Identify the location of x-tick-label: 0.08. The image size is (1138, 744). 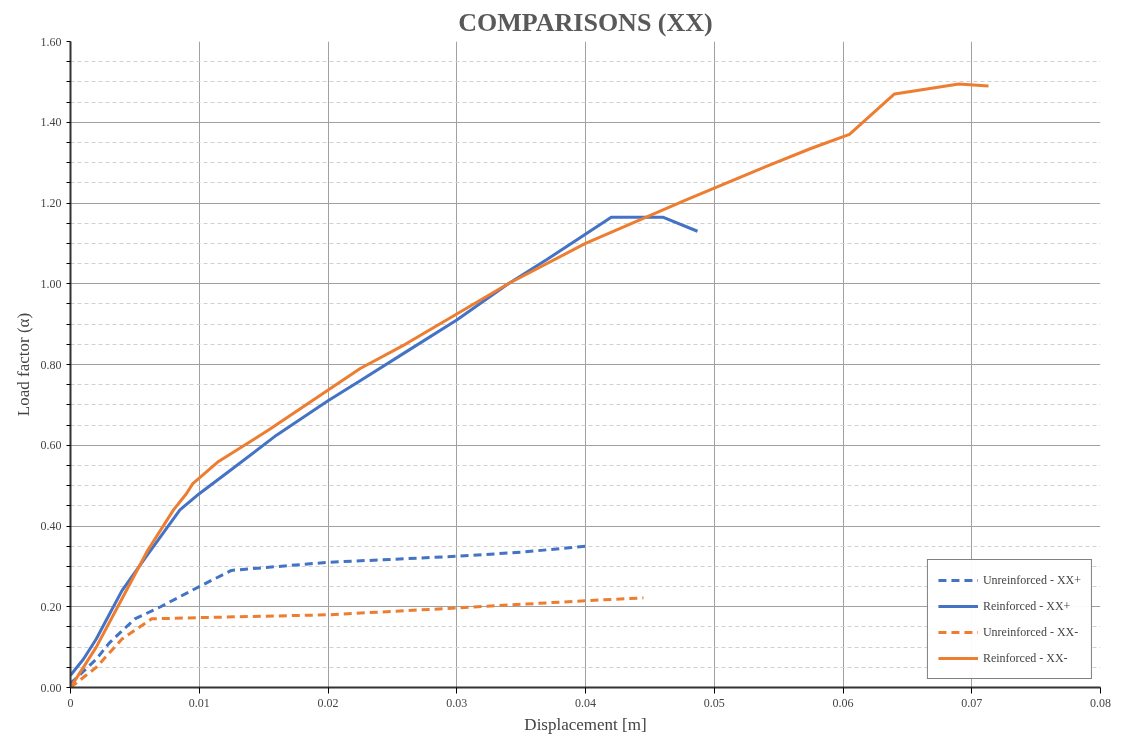
(1100, 702).